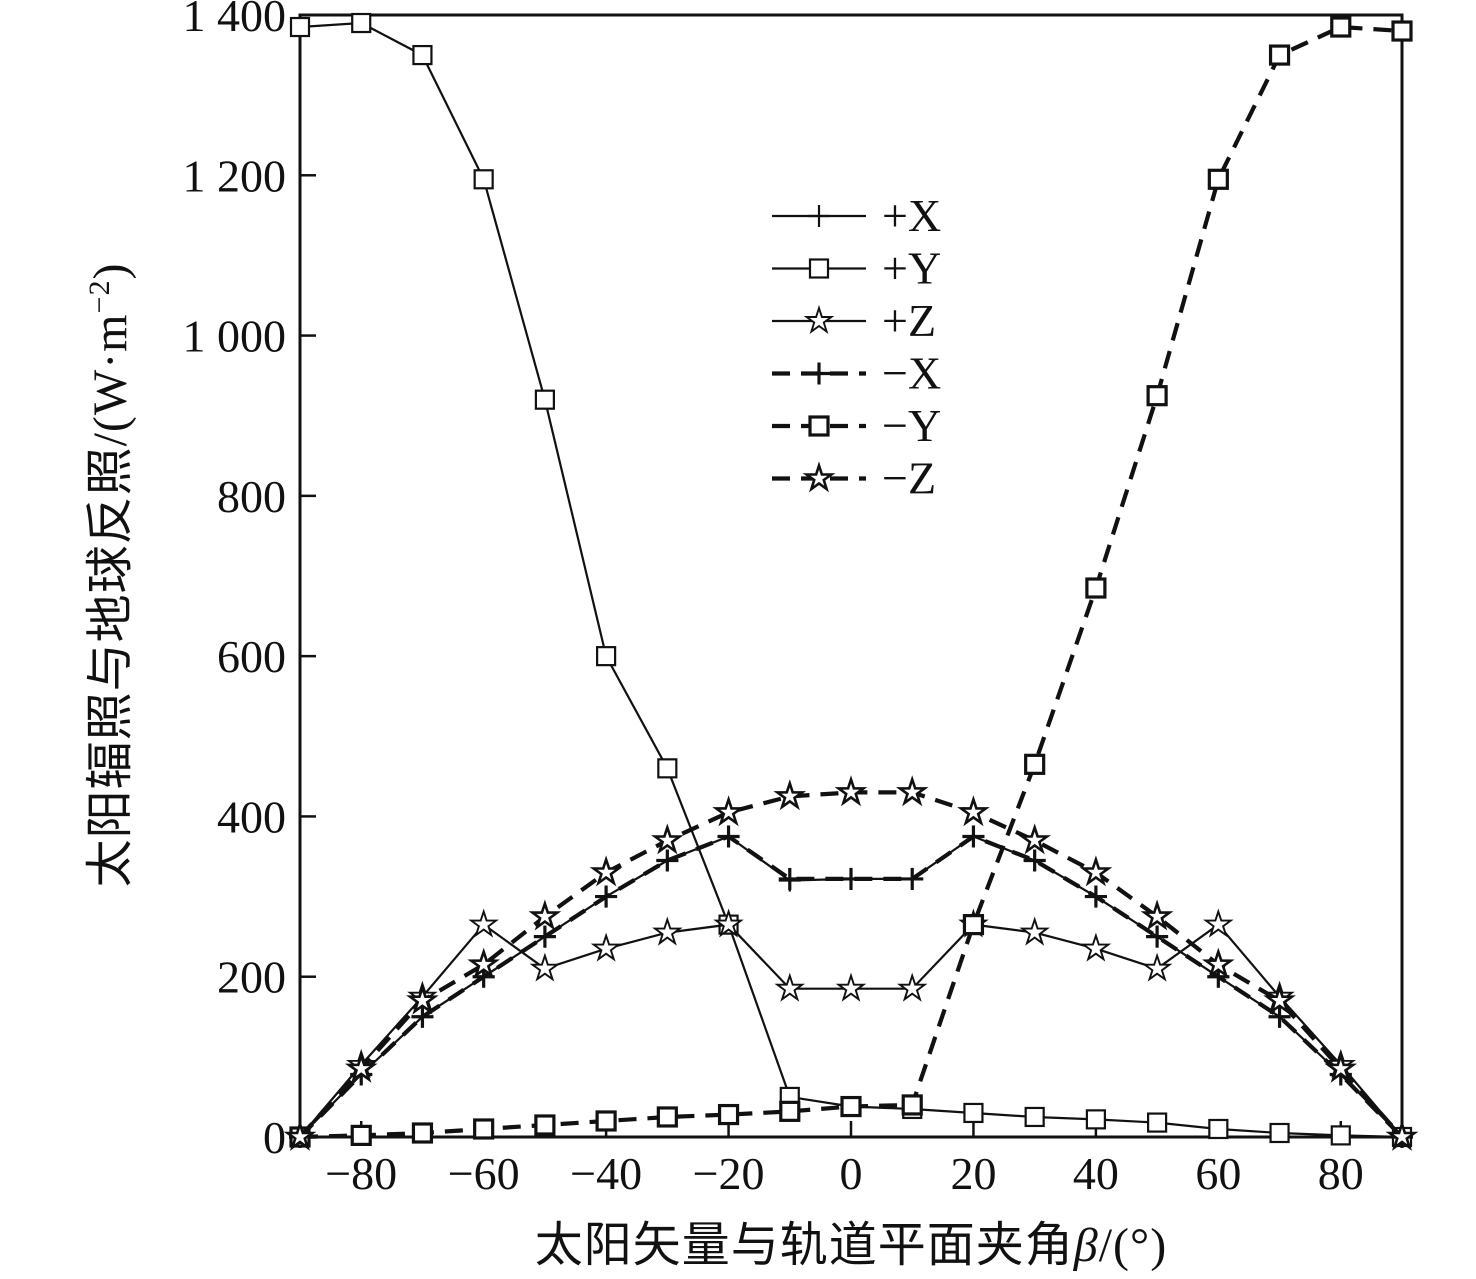  I want to click on x-tick-label: −60, so click(484, 1173).